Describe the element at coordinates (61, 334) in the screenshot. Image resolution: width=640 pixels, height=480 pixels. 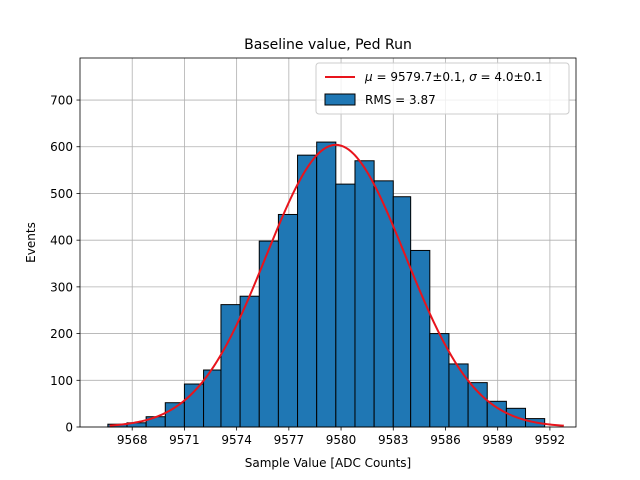
I see `y-tick-label: 200` at that location.